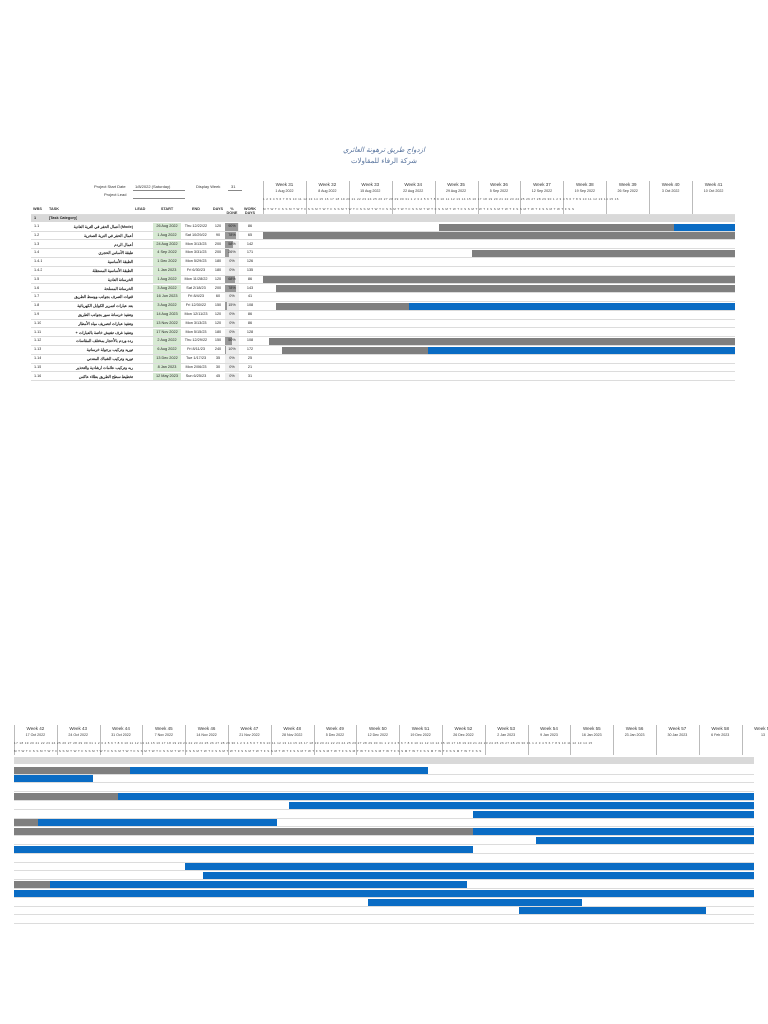  I want to click on task-done: 90%, so click(232, 226).